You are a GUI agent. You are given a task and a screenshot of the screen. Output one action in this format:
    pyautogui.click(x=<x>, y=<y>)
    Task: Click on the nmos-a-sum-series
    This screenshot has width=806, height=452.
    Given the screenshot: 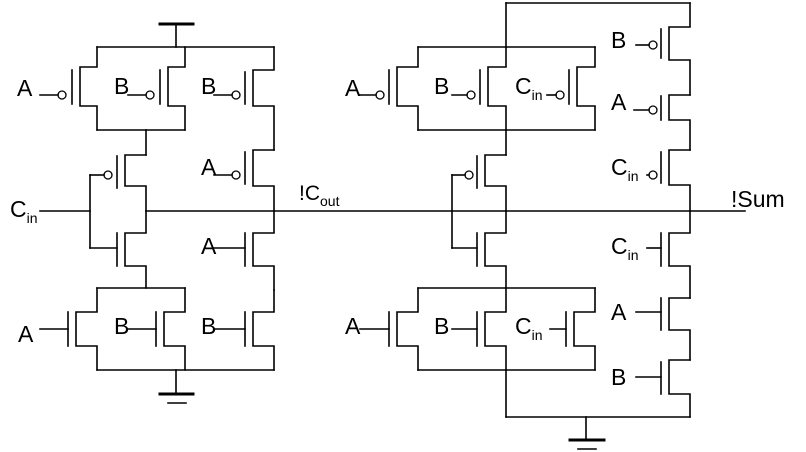 What is the action you would take?
    pyautogui.click(x=663, y=329)
    